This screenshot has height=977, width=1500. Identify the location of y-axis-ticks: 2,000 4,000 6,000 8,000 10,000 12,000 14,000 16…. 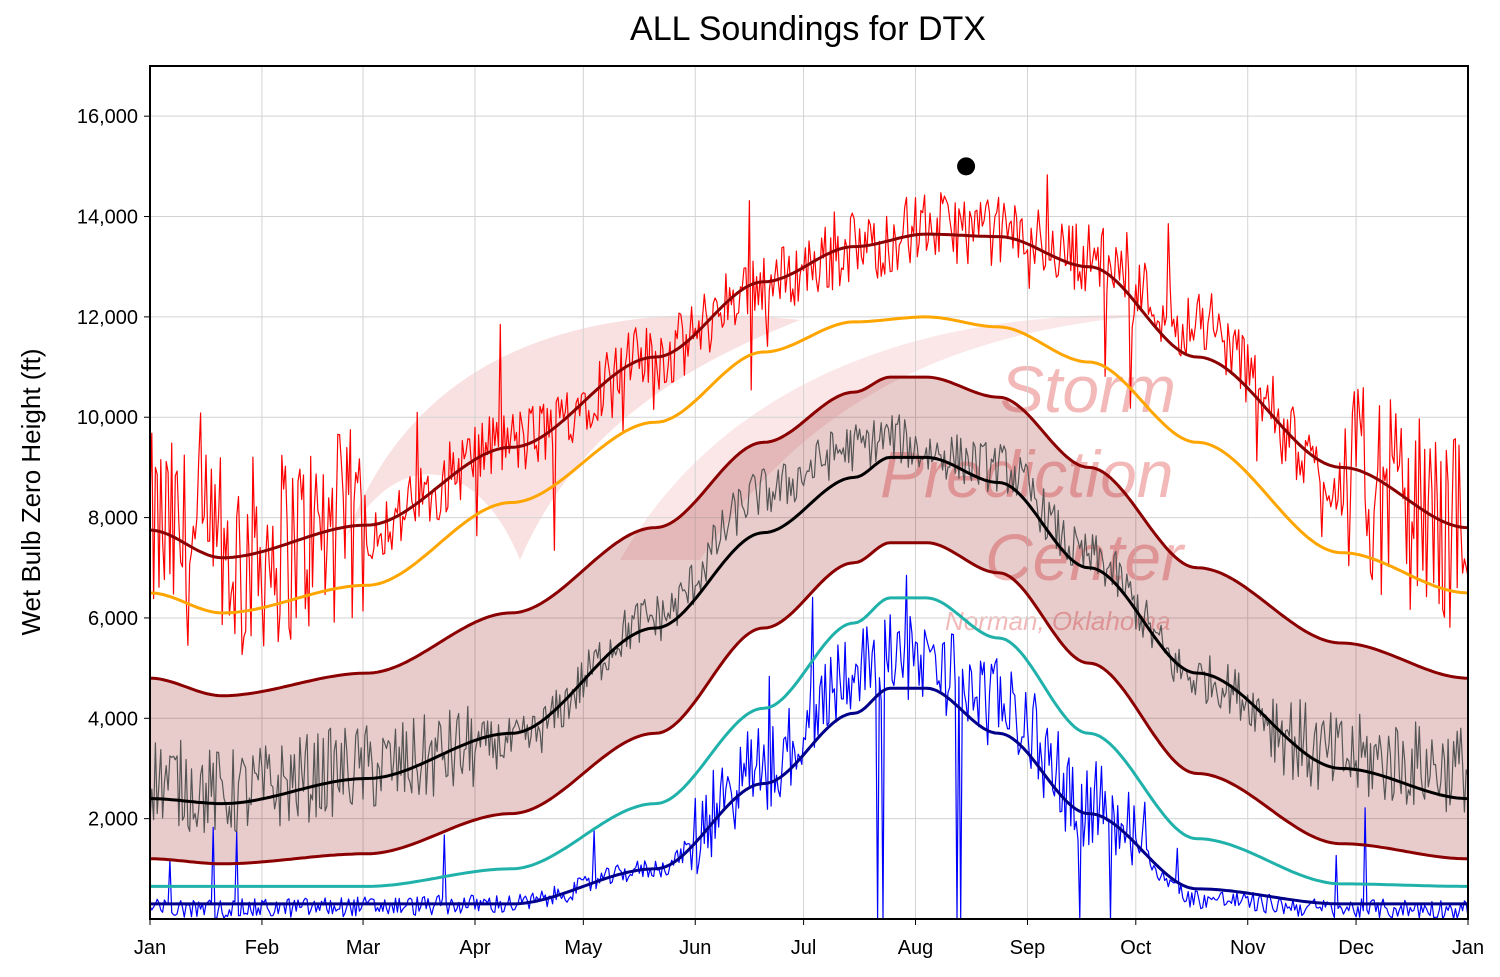
(113, 468).